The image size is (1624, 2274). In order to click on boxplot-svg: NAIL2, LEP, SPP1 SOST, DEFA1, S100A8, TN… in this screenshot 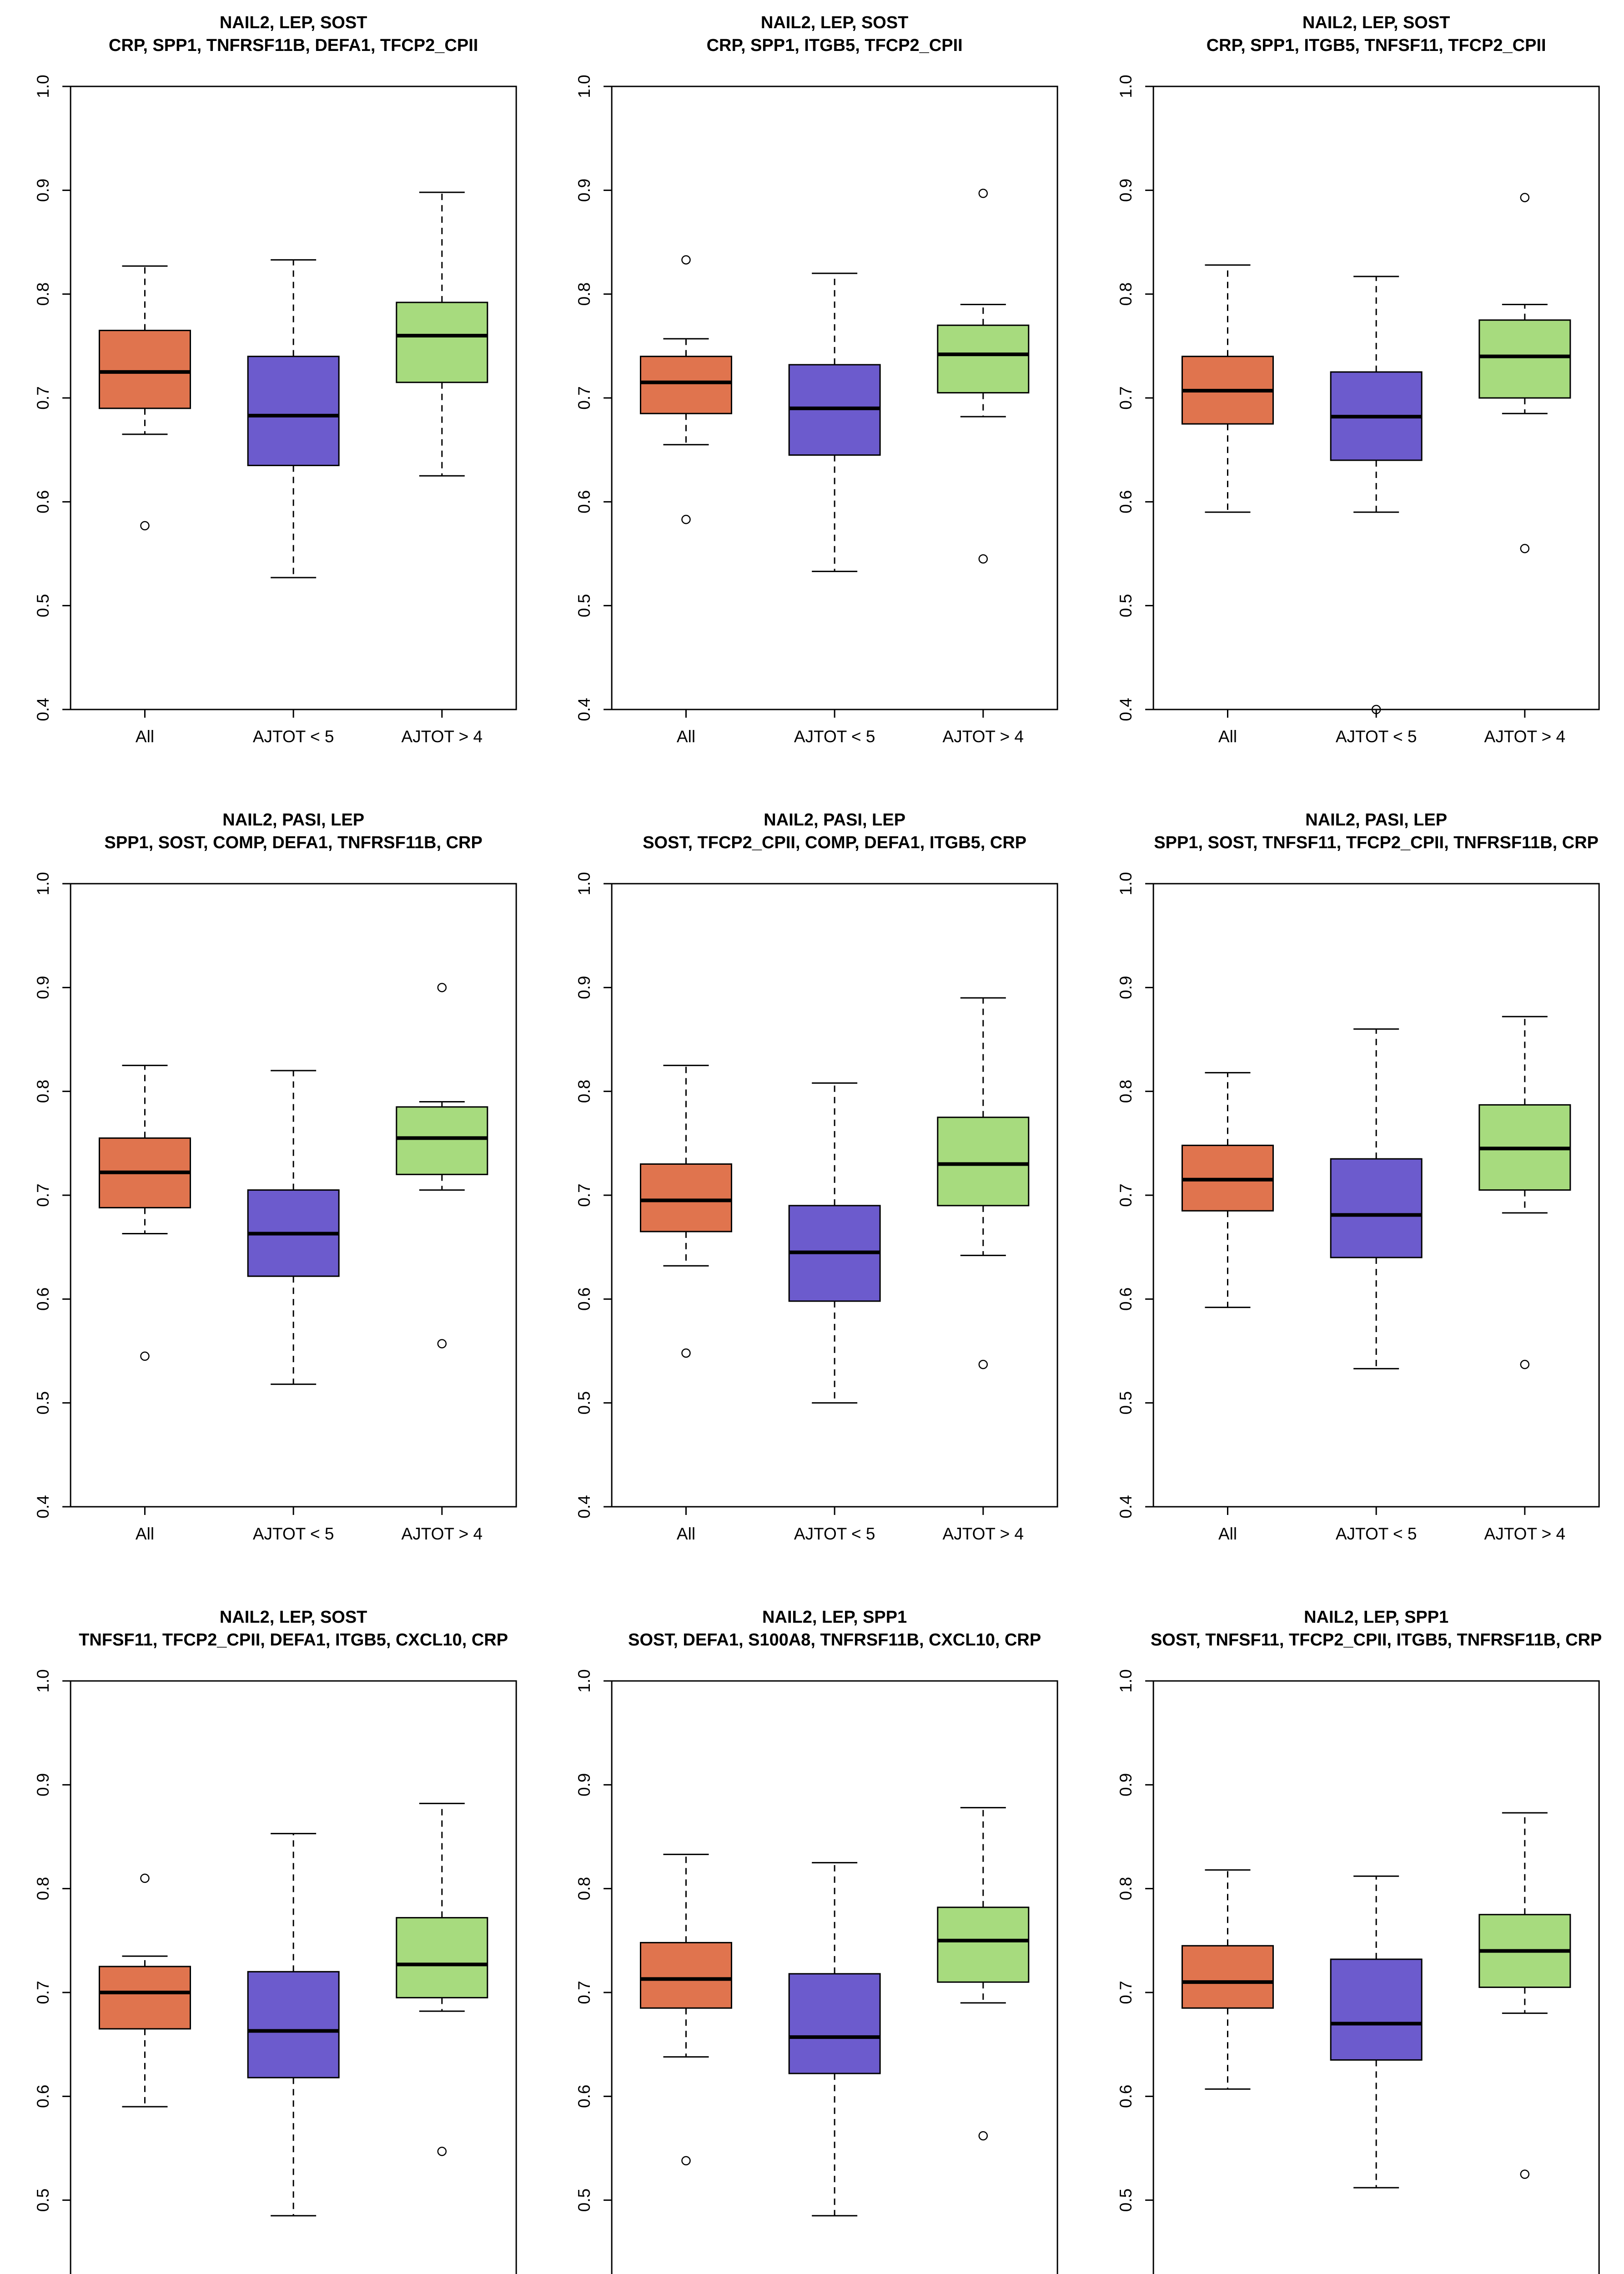, I will do `click(816, 1941)`.